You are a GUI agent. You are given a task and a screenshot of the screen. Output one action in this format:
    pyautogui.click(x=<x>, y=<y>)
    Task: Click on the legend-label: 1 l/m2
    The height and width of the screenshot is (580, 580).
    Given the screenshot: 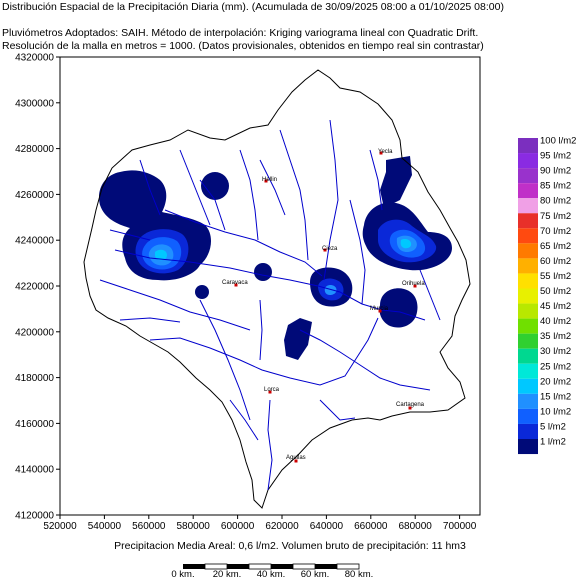 What is the action you would take?
    pyautogui.click(x=553, y=442)
    